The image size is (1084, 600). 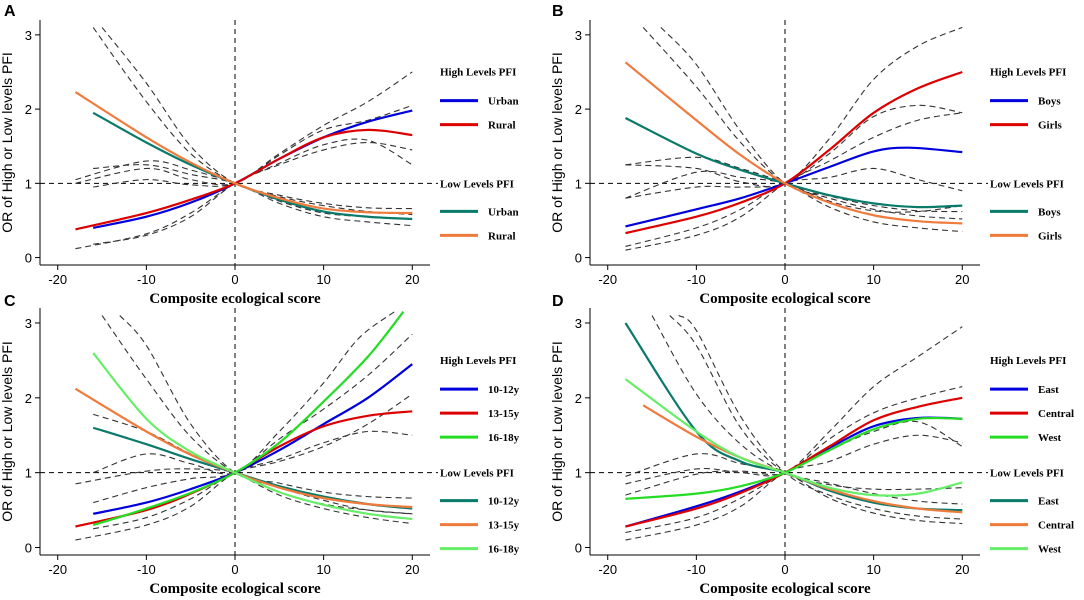 What do you see at coordinates (1050, 126) in the screenshot?
I see `legend-label: Girls` at bounding box center [1050, 126].